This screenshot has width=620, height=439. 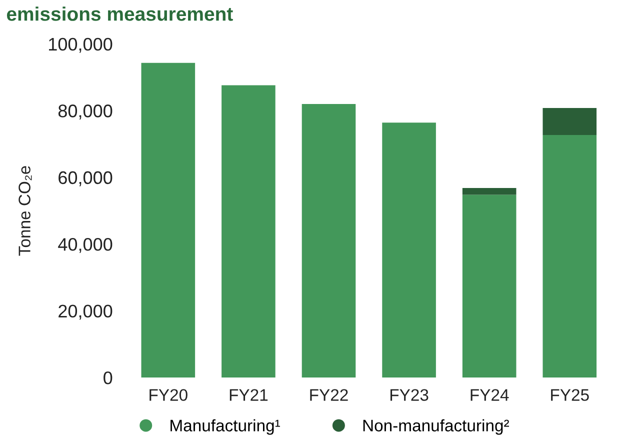 What do you see at coordinates (85, 178) in the screenshot?
I see `y-tick-label: 60,000` at bounding box center [85, 178].